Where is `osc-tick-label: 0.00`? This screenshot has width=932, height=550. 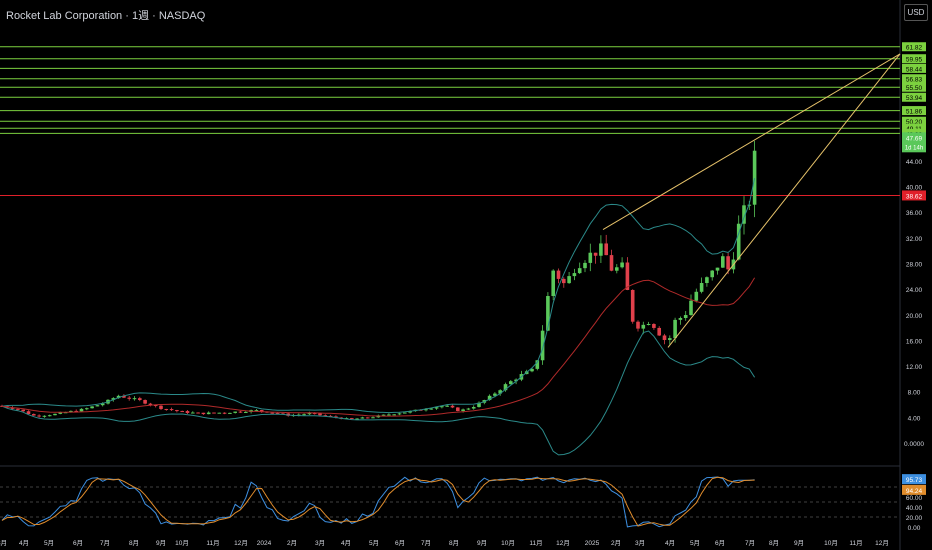
osc-tick-label: 0.00 is located at coordinates (914, 528).